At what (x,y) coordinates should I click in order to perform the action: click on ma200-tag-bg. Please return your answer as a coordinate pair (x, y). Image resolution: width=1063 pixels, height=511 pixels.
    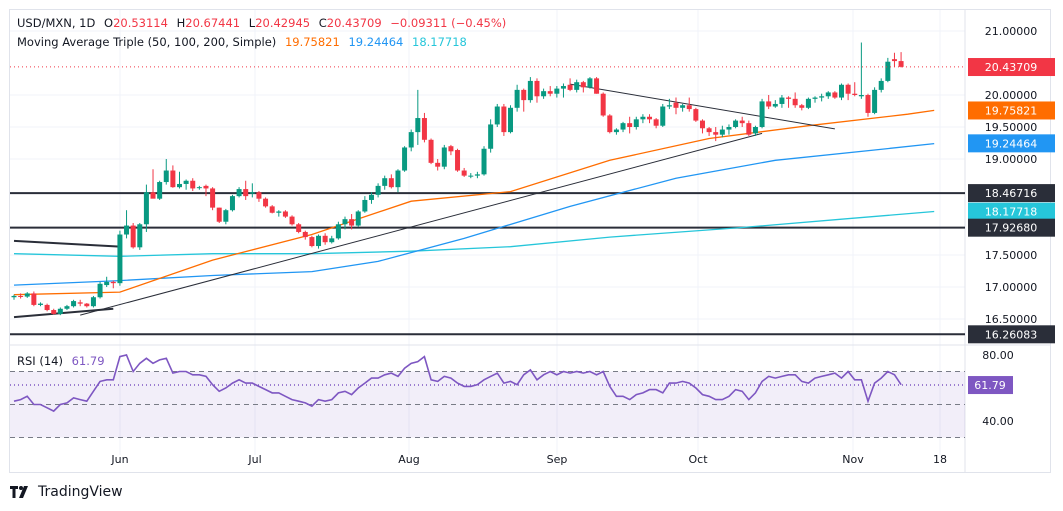
    Looking at the image, I should click on (1011, 211).